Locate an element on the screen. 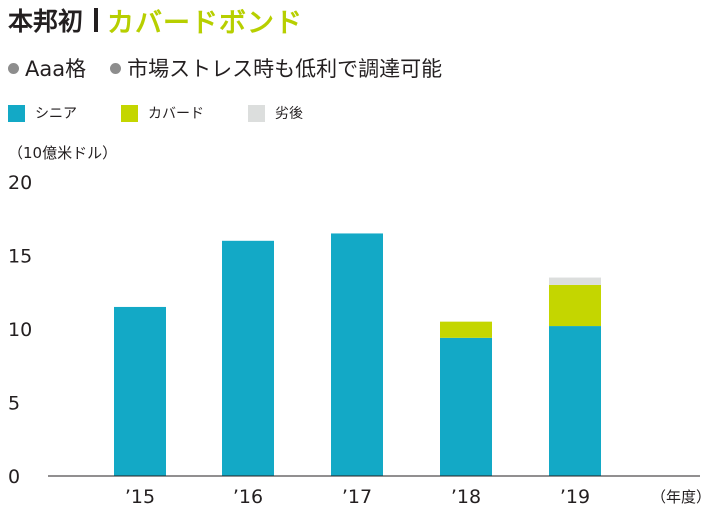 This screenshot has height=507, width=710. bullet-text: Aaa格 is located at coordinates (56, 69).